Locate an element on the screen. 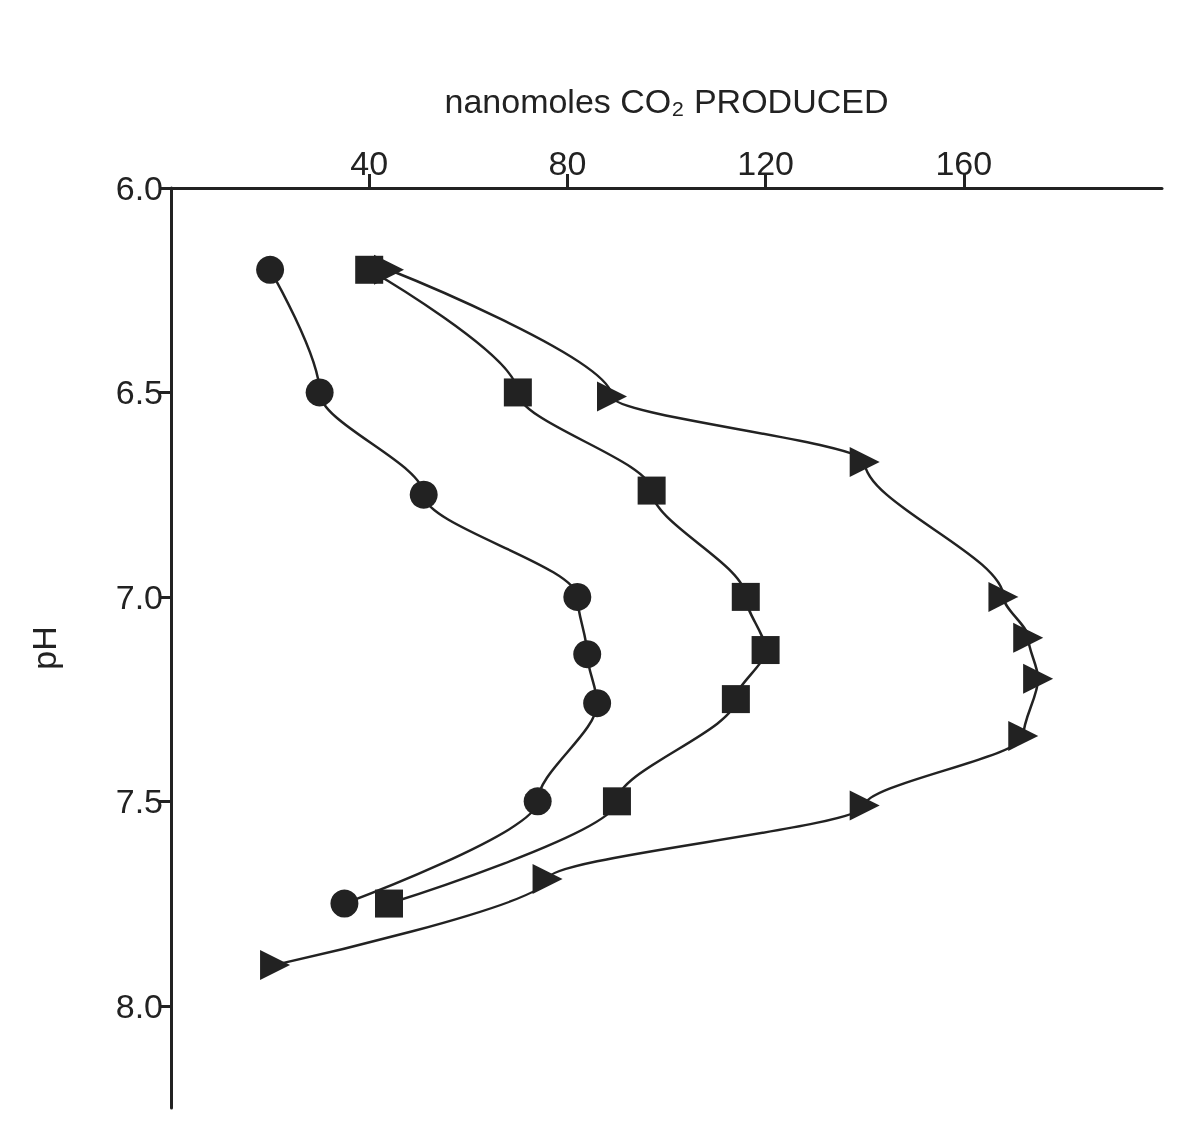 Image resolution: width=1186 pixels, height=1127 pixels. x-tick-label: 40 is located at coordinates (369, 163).